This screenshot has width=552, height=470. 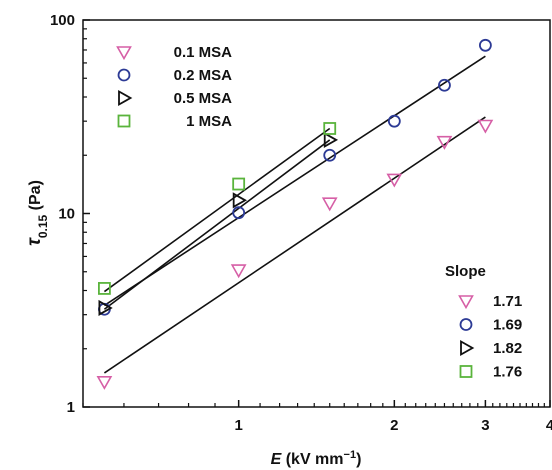 I want to click on x-axis-label: E (kV mm−1), so click(x=316, y=458).